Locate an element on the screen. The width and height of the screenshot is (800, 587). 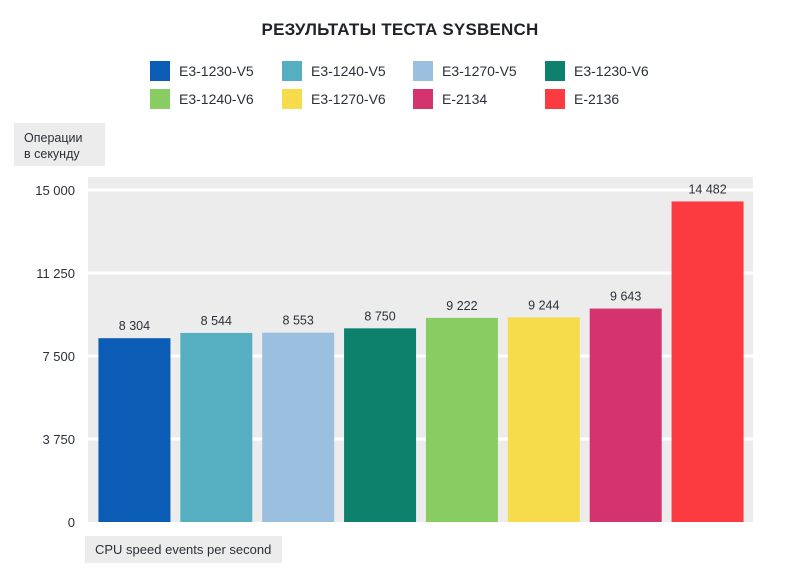
y-tick-label: 0 is located at coordinates (71, 522).